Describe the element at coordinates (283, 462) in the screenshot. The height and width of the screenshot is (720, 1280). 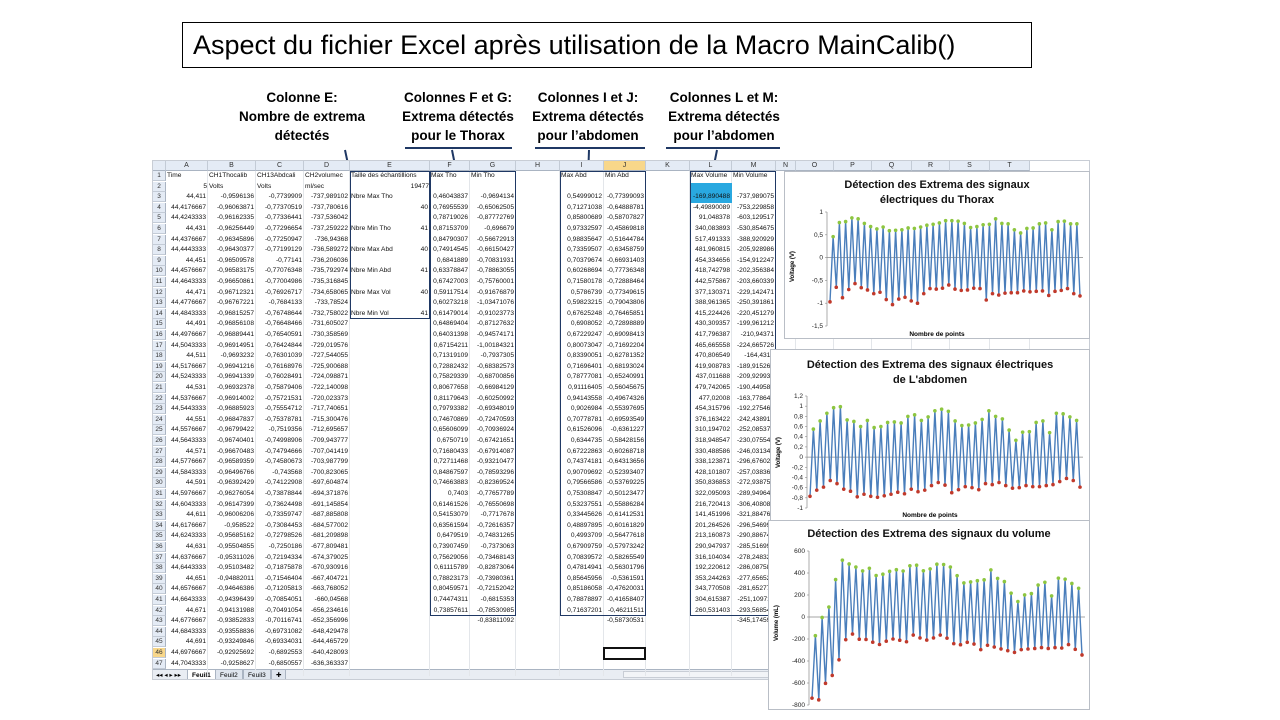
I see `cell: -0,74580673` at that location.